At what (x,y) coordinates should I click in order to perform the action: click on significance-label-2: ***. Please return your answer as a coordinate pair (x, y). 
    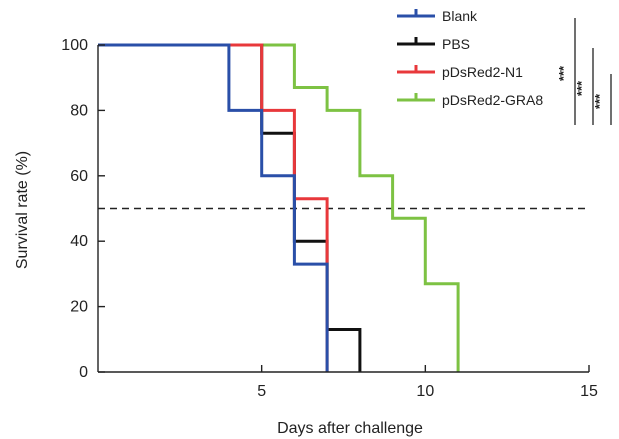
    Looking at the image, I should click on (581, 88).